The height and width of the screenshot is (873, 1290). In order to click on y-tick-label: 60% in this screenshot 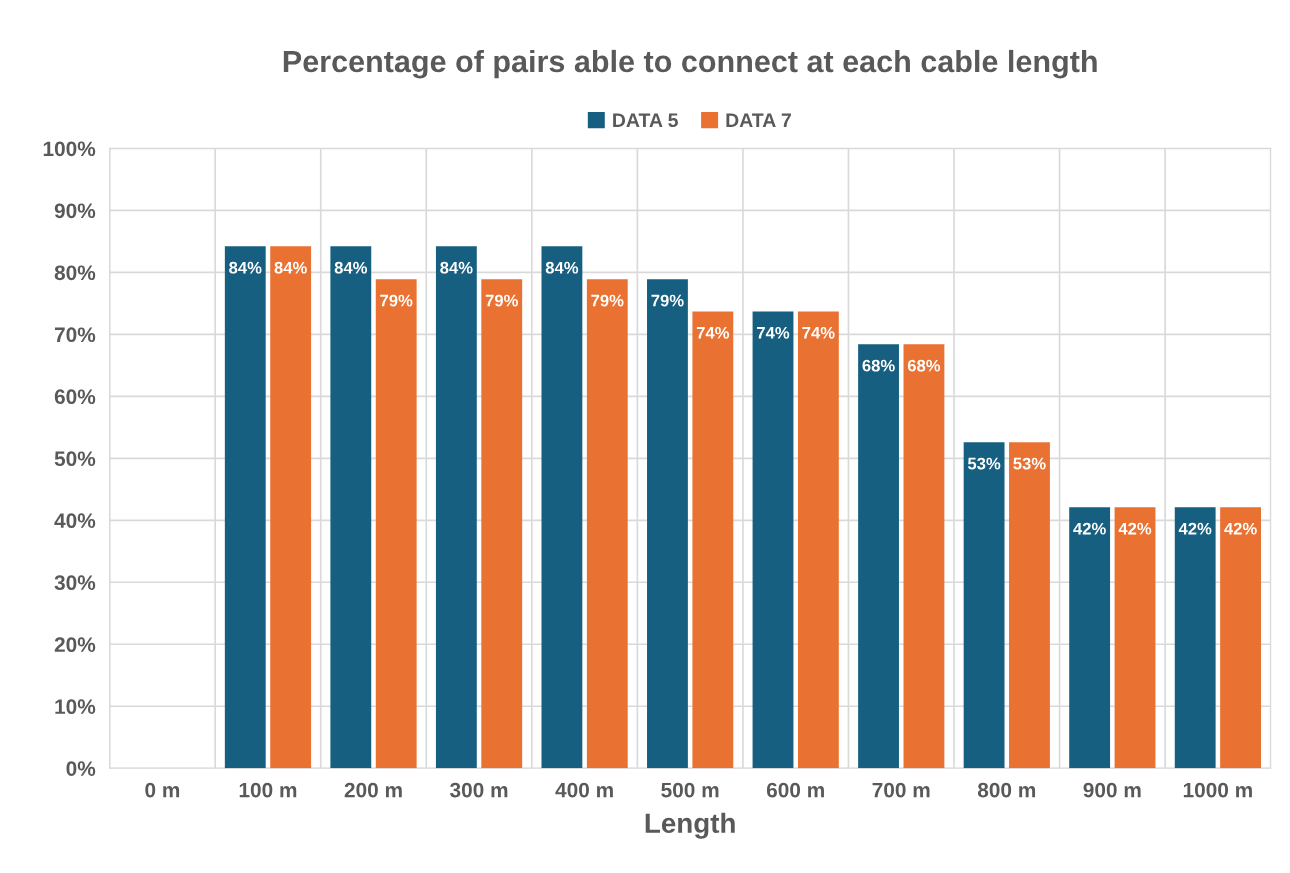, I will do `click(75, 397)`.